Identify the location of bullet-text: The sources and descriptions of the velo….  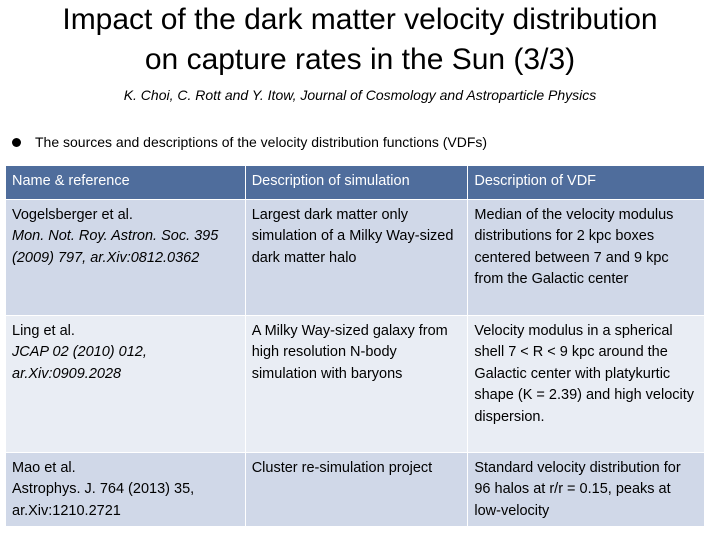
(261, 142).